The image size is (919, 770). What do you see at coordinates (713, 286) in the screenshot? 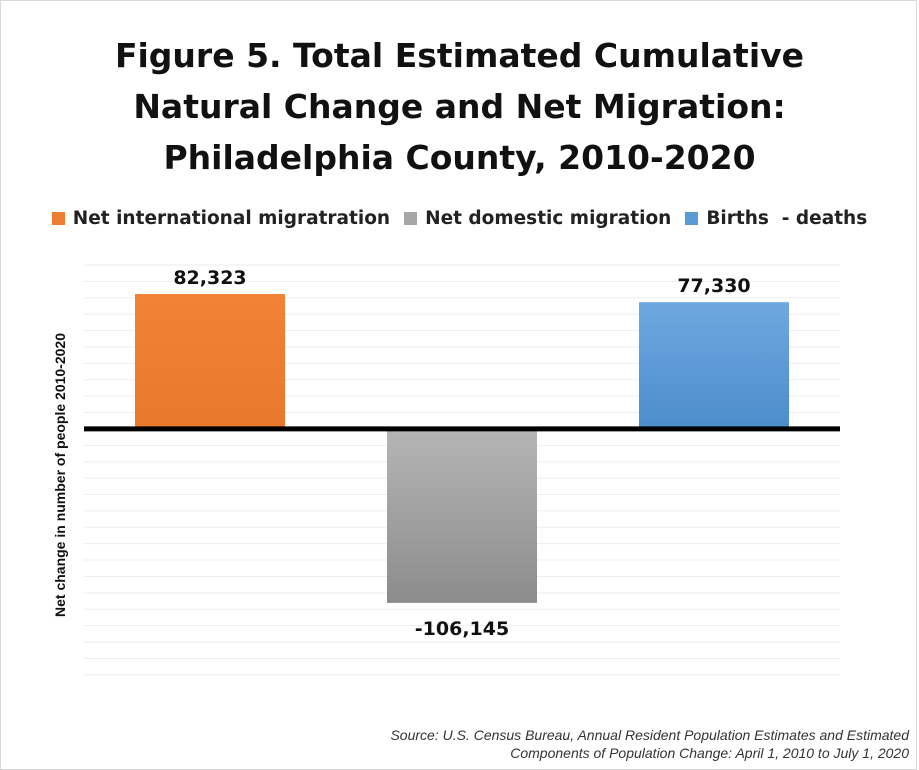
I see `data-label-births-deaths: 77,330` at bounding box center [713, 286].